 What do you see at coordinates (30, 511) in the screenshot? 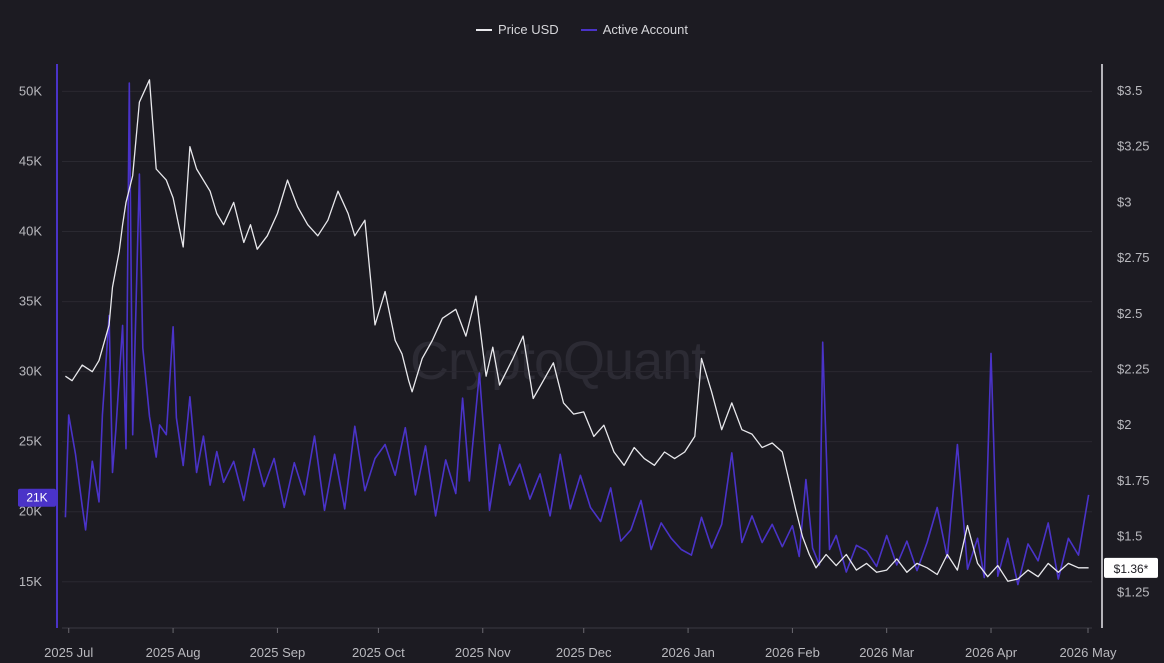
I see `y-tick-label-left: 20K` at bounding box center [30, 511].